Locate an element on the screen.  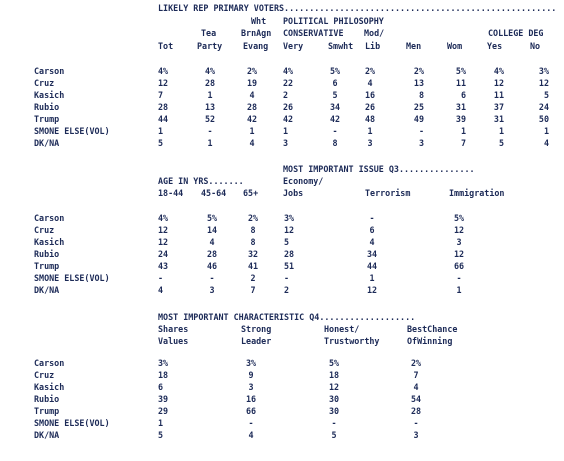
header-no: No is located at coordinates (535, 46).